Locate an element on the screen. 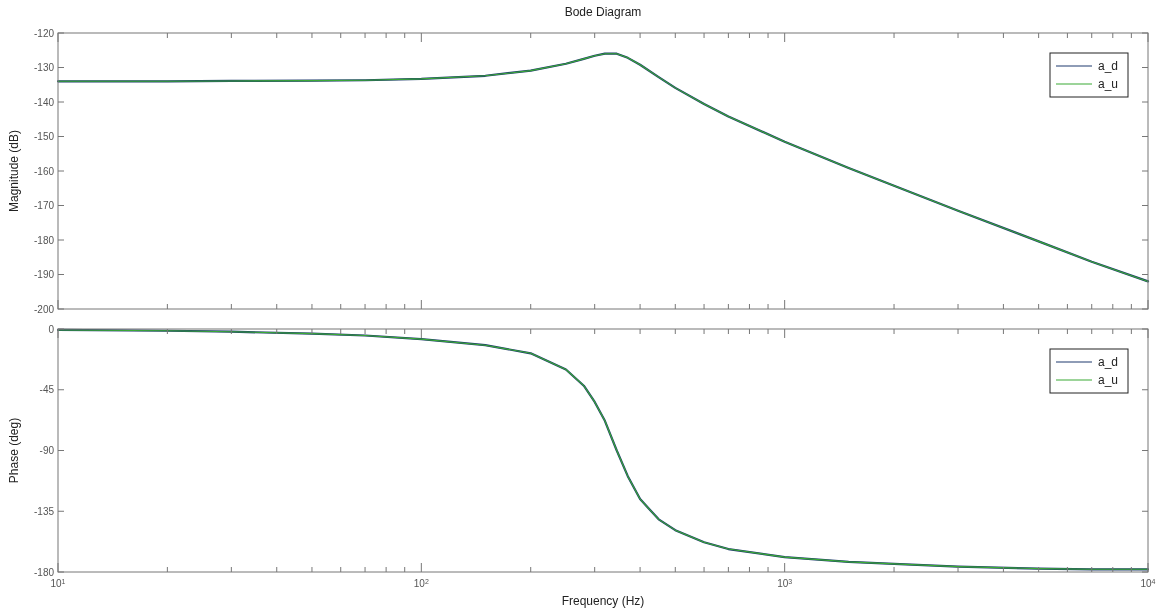 Image resolution: width=1161 pixels, height=611 pixels. chart-title: Bode Diagram is located at coordinates (603, 12).